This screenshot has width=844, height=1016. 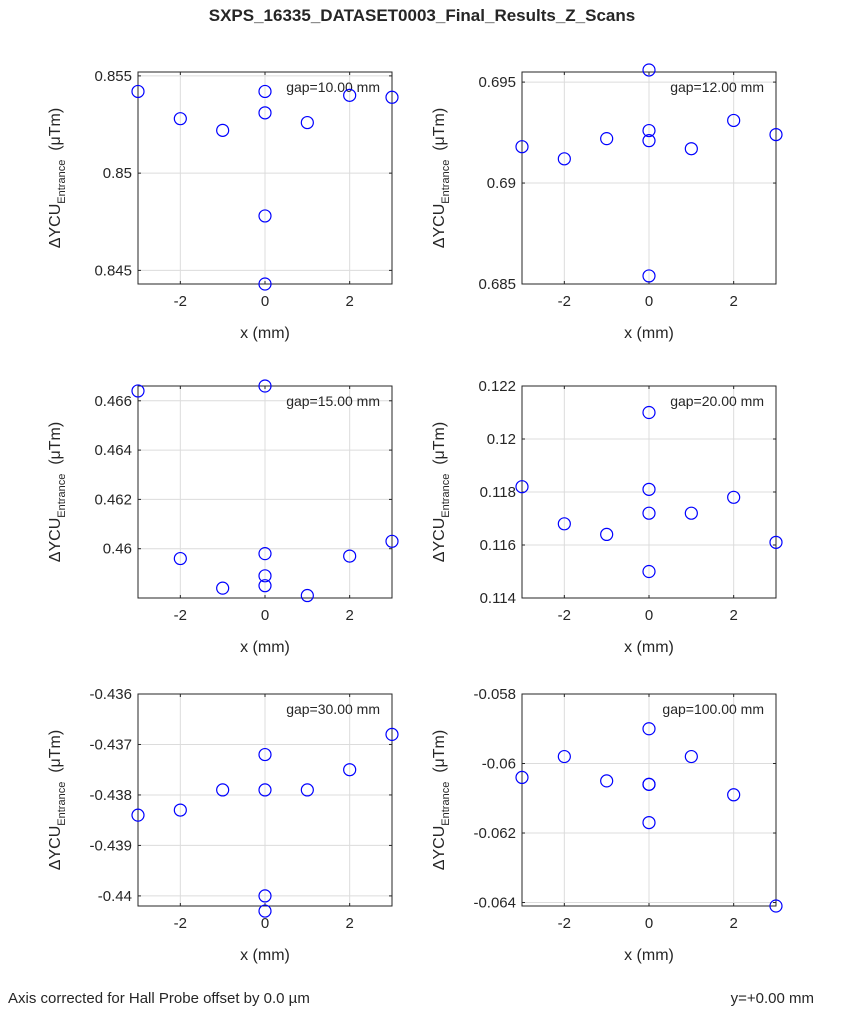 What do you see at coordinates (115, 896) in the screenshot?
I see `y-tick-label: -0.44` at bounding box center [115, 896].